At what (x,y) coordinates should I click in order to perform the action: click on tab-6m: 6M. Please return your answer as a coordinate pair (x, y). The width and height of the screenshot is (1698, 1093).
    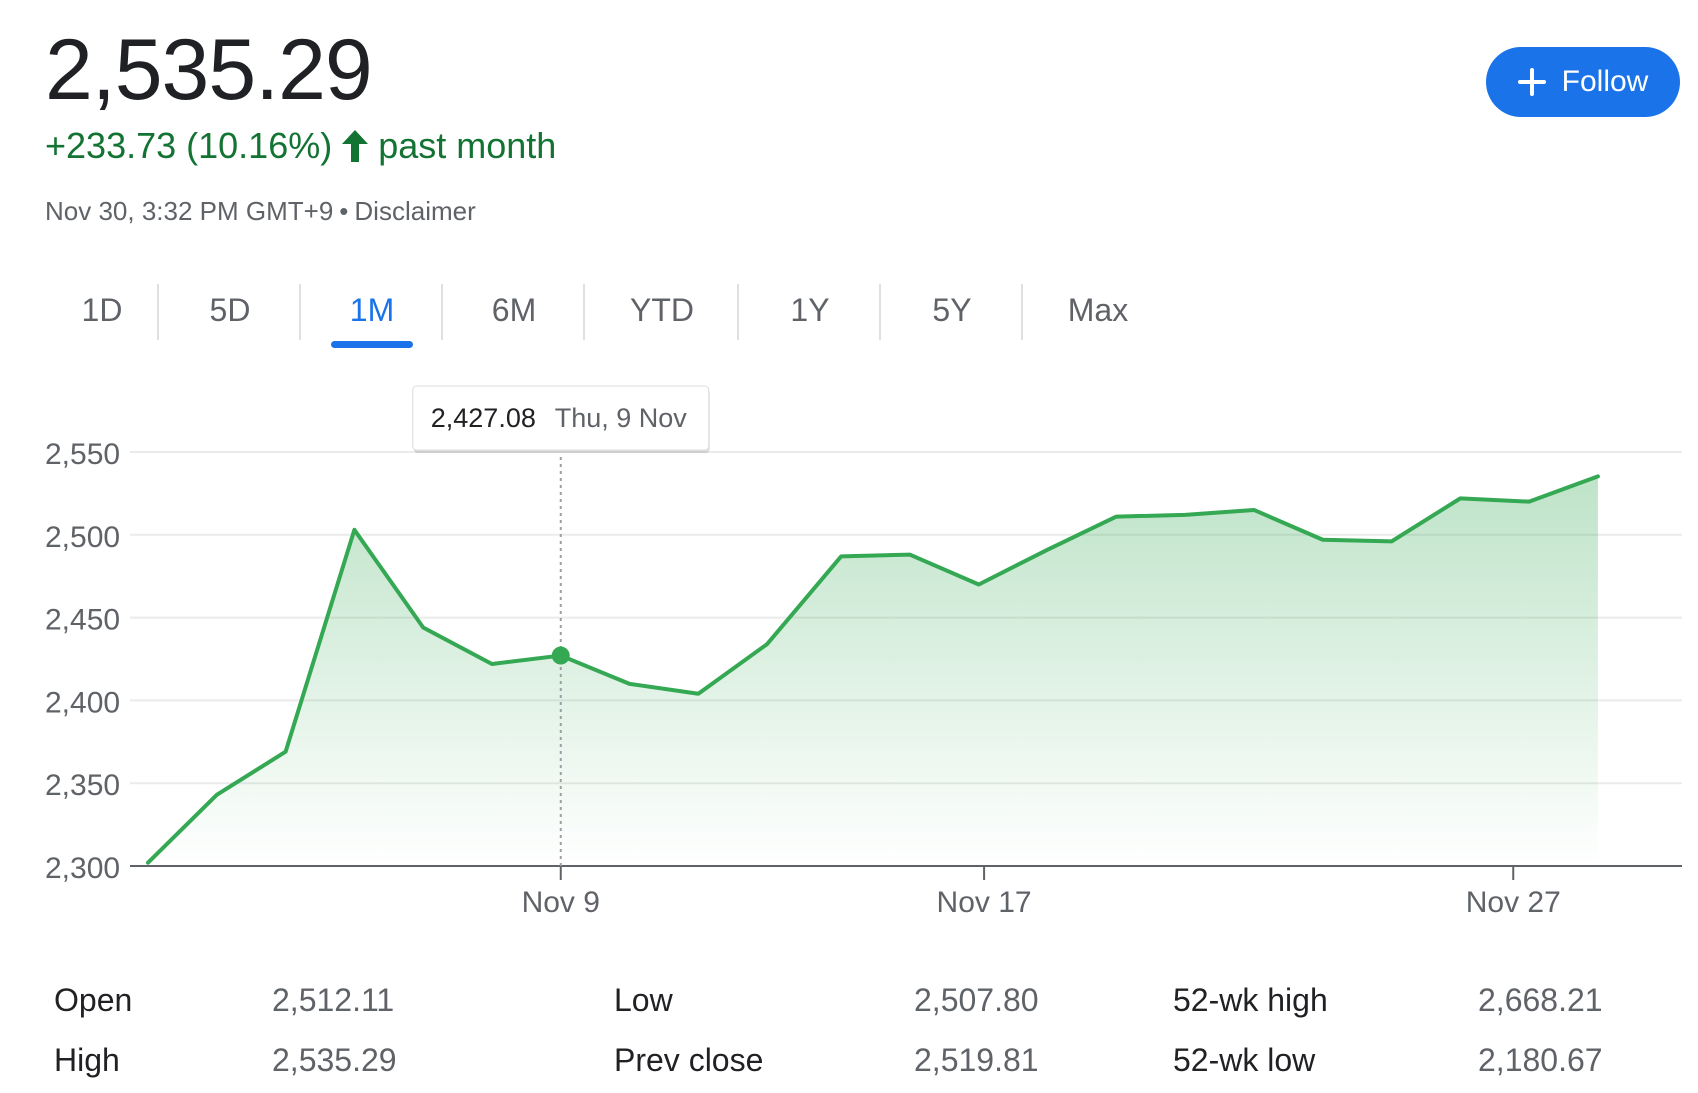
    Looking at the image, I should click on (514, 315).